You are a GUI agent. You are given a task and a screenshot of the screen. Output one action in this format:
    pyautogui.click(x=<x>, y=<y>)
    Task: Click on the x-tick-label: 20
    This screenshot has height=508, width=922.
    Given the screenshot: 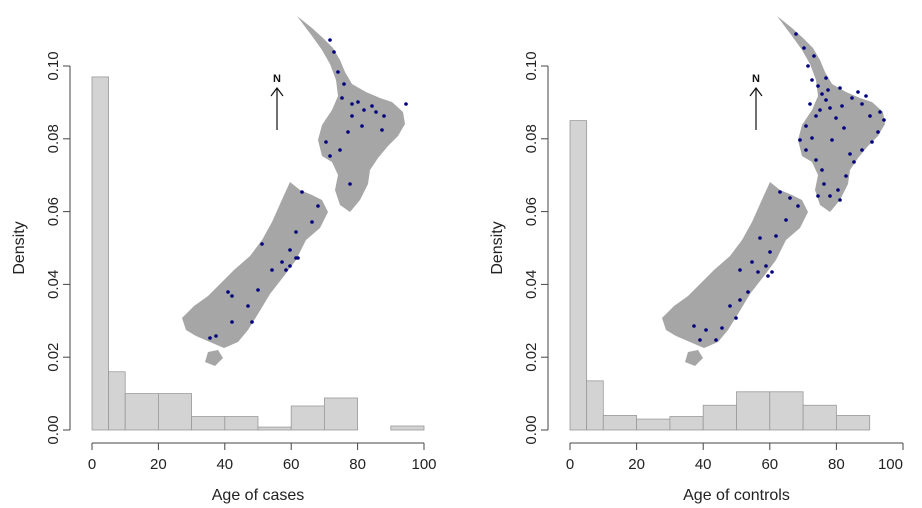 What is the action you would take?
    pyautogui.click(x=158, y=464)
    